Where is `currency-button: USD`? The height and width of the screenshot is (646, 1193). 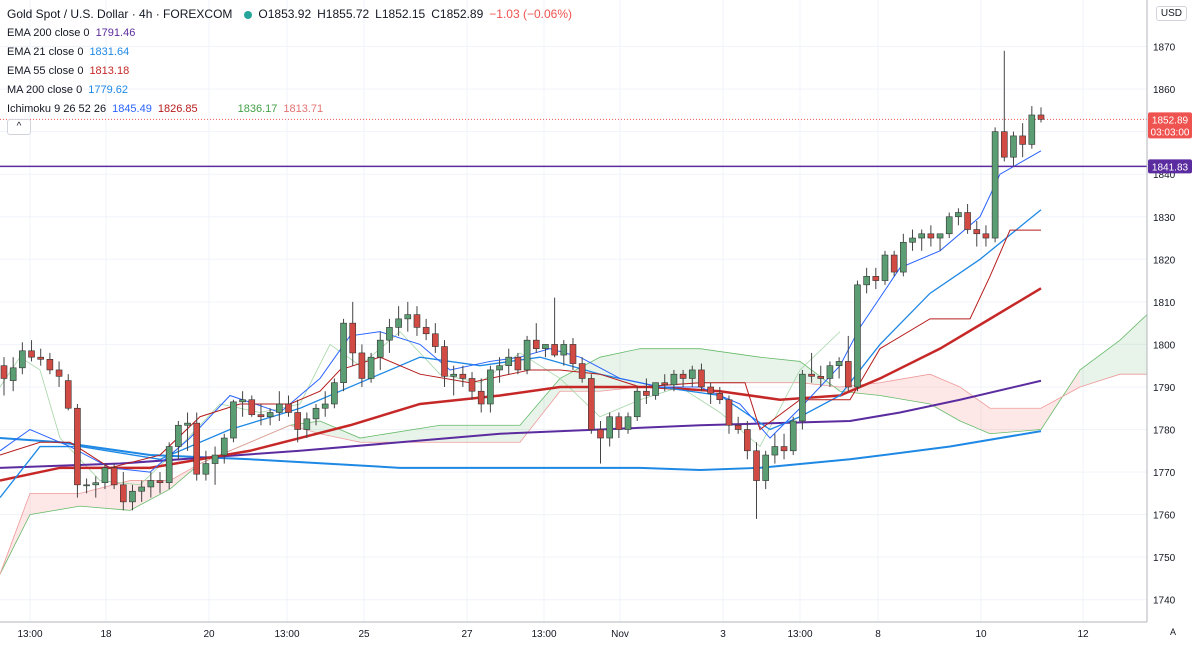
currency-button: USD is located at coordinates (1171, 13).